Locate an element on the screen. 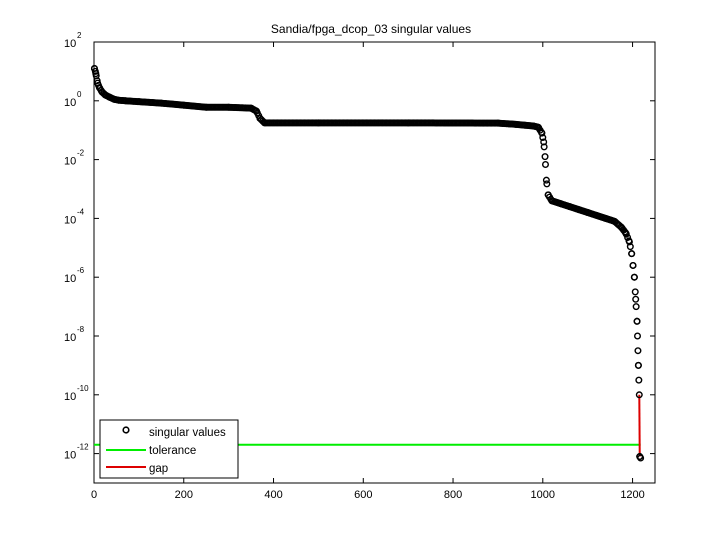 Image resolution: width=720 pixels, height=540 pixels. x-tick-label: 600 is located at coordinates (363, 495).